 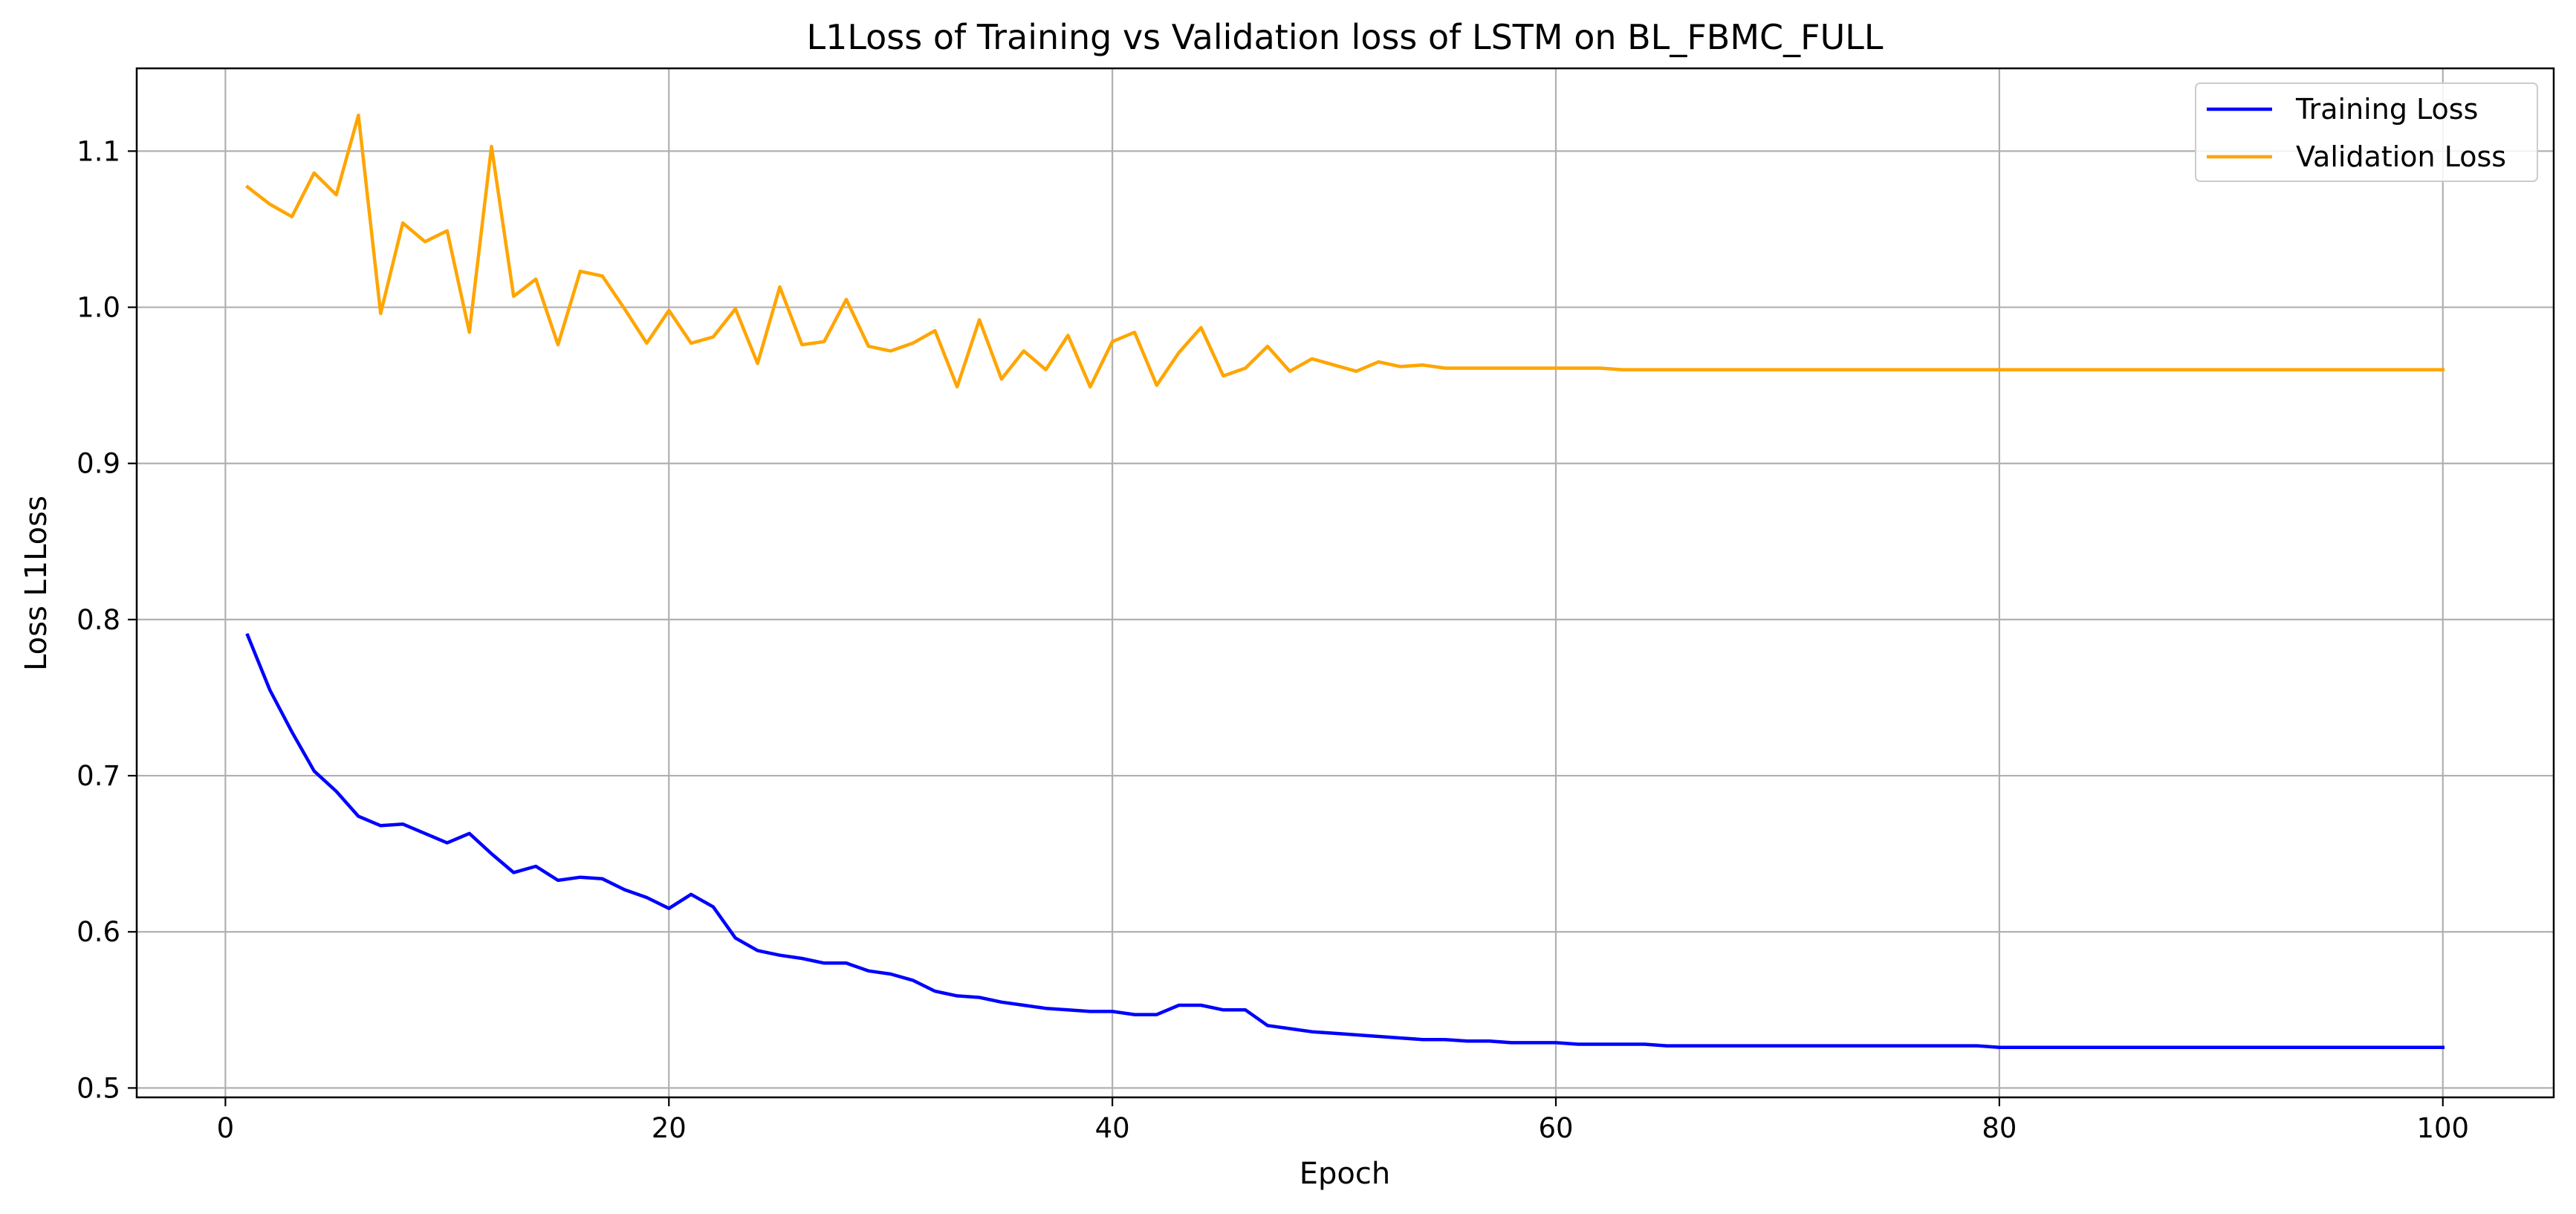 What do you see at coordinates (98, 151) in the screenshot?
I see `y-tick-label: 1.1` at bounding box center [98, 151].